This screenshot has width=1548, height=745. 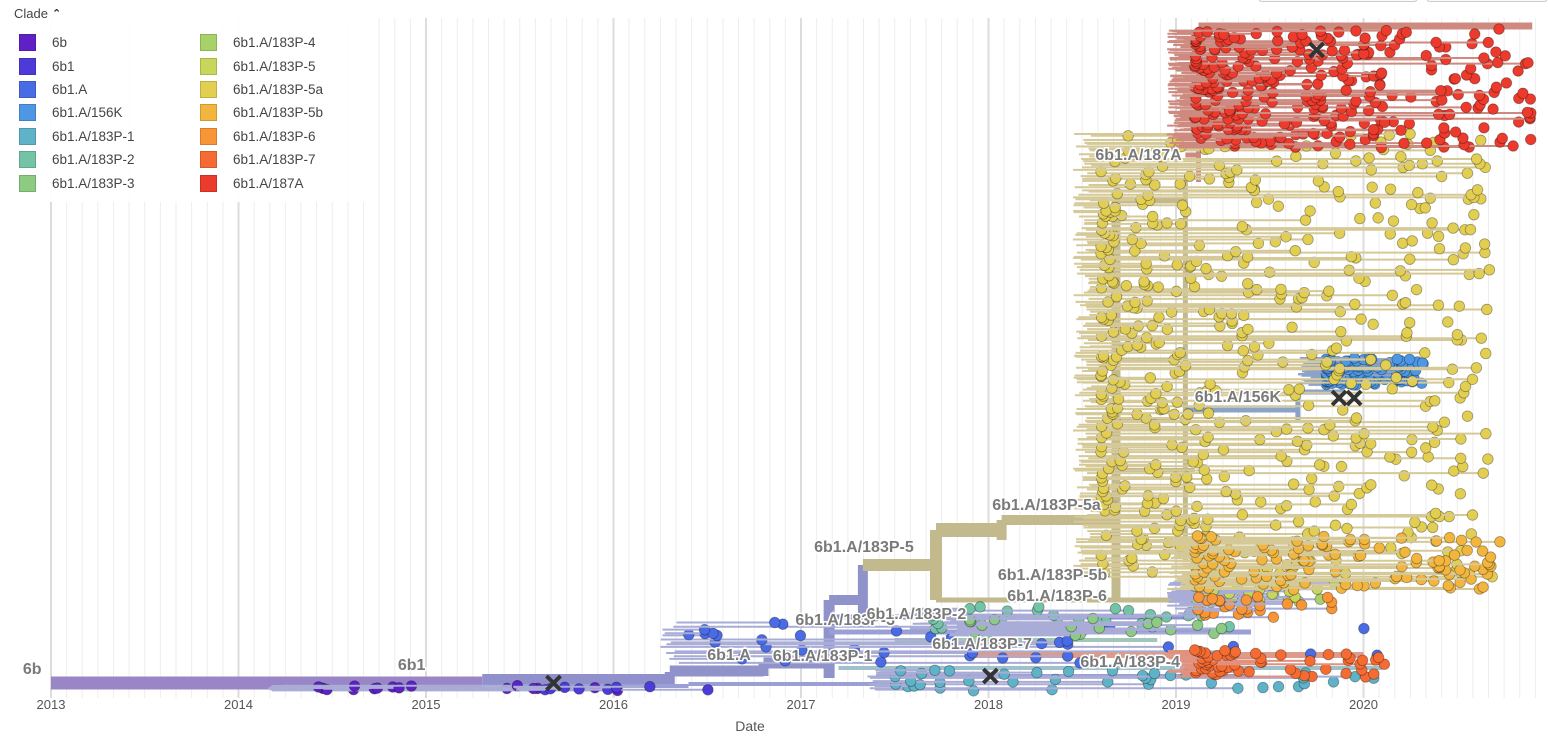 I want to click on legend-item: 6b1.A/183P-5b, so click(x=261, y=112).